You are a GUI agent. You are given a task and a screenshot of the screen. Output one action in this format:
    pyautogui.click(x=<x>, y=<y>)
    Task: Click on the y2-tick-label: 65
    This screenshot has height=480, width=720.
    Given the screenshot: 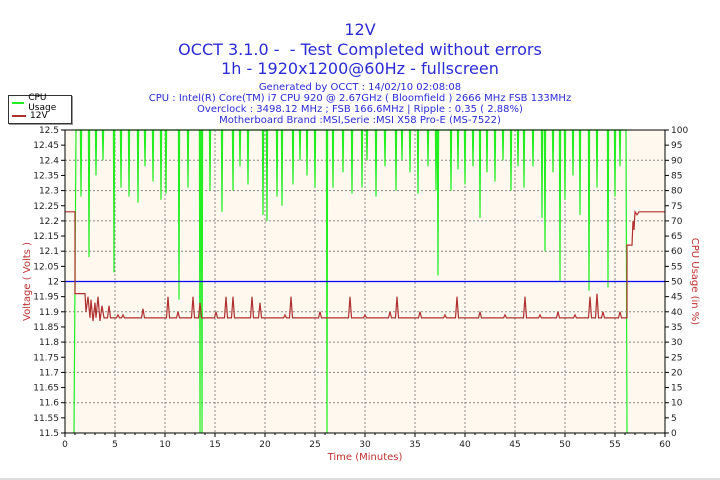 What is the action you would take?
    pyautogui.click(x=676, y=237)
    